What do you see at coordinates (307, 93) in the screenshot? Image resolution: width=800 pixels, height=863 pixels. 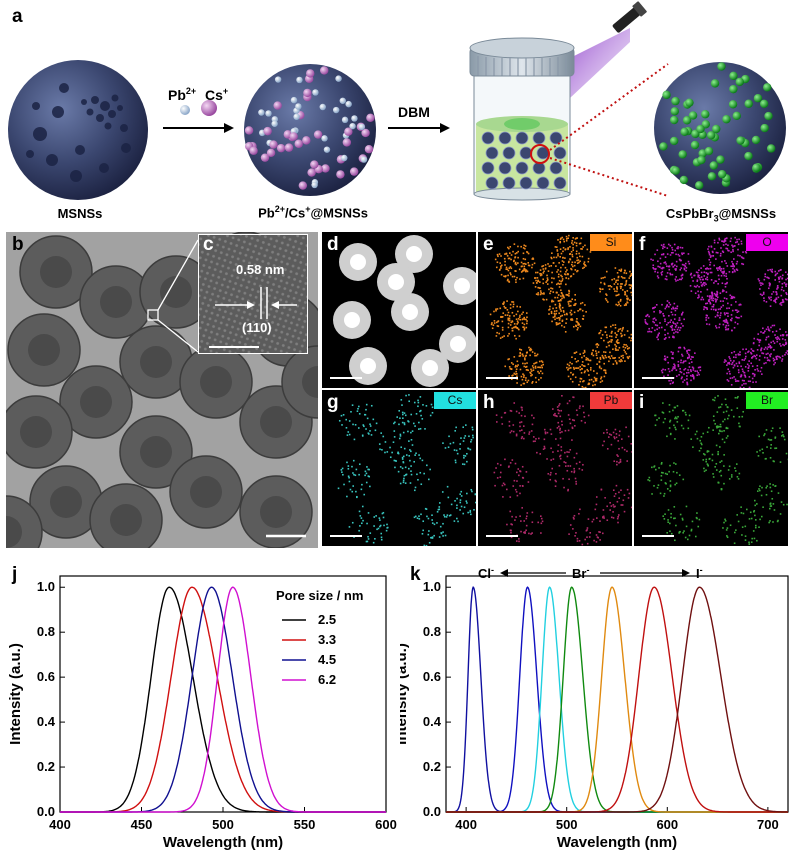 I see `cs-ion-dot` at bounding box center [307, 93].